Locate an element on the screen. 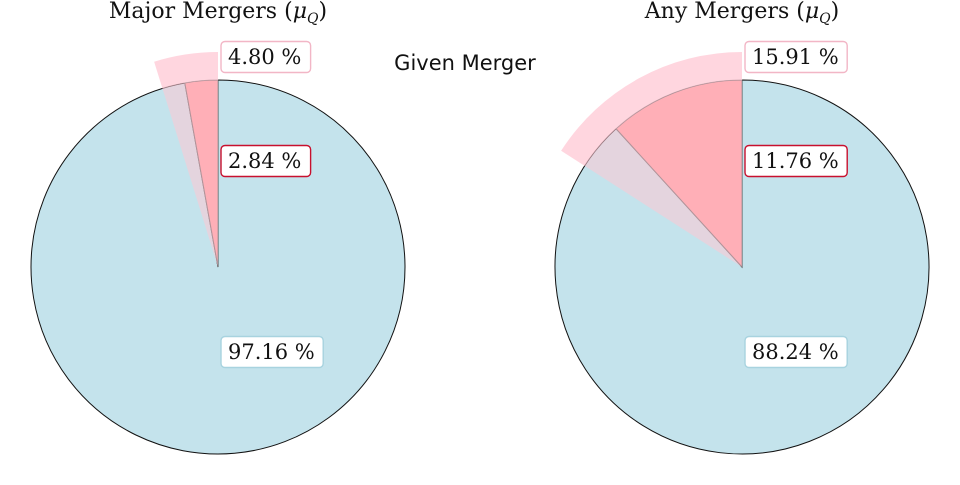  label-merger: 11.76 % is located at coordinates (795, 161).